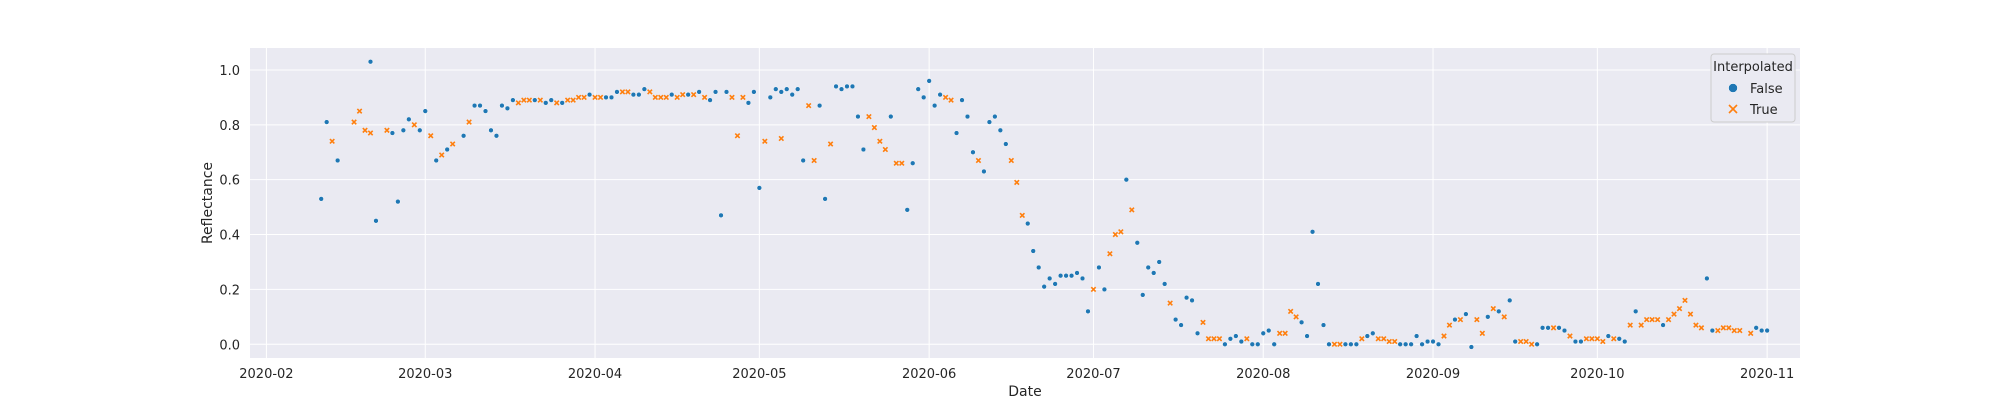  What do you see at coordinates (929, 374) in the screenshot?
I see `x-tick-label: 2020-06` at bounding box center [929, 374].